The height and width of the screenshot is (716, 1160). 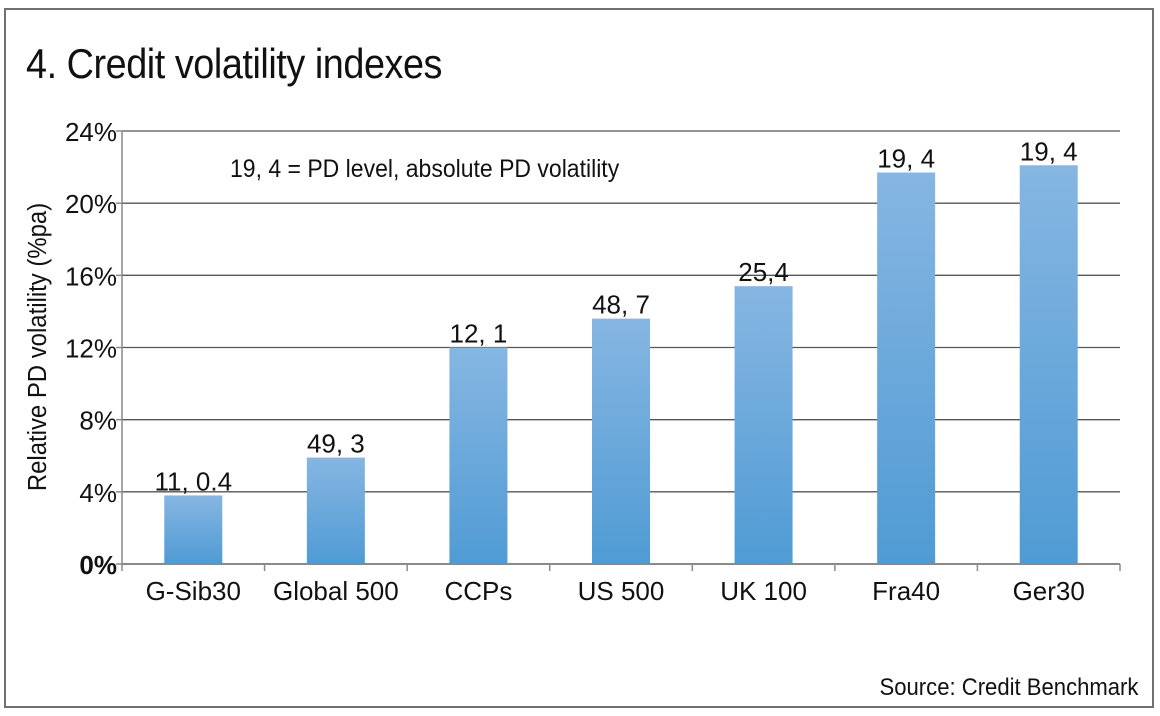 I want to click on data-label: 48, 7, so click(x=621, y=305).